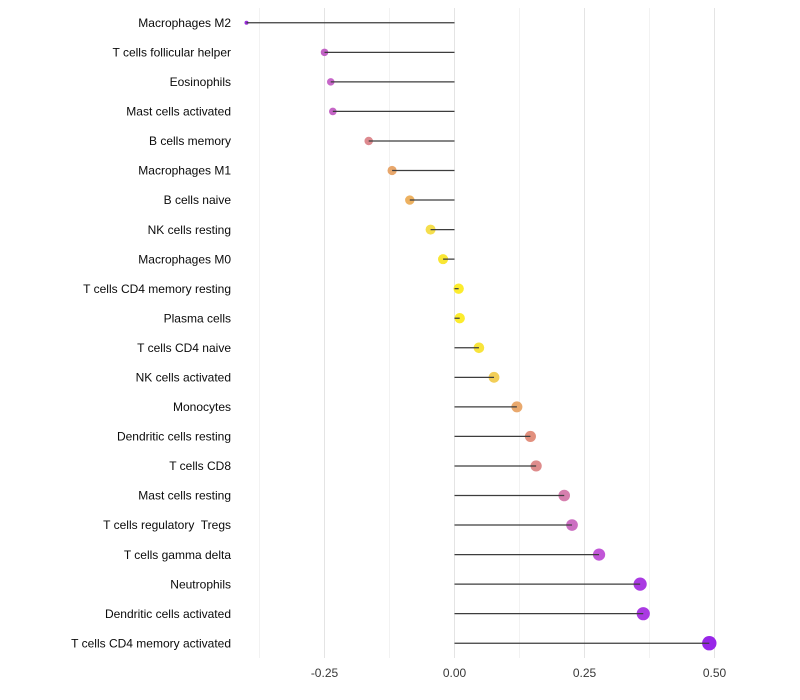 This screenshot has width=800, height=700. Describe the element at coordinates (198, 200) in the screenshot. I see `y-axis-label: B cells naive` at that location.